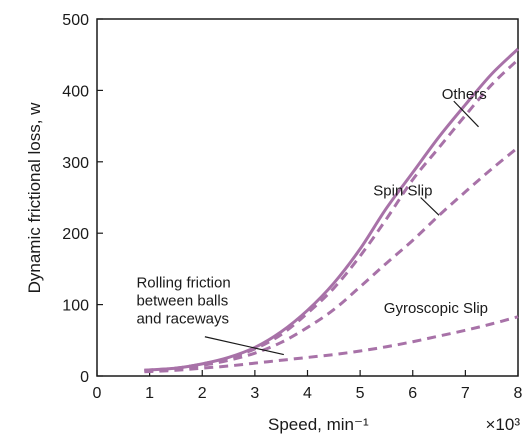 The height and width of the screenshot is (435, 522). Describe the element at coordinates (34, 198) in the screenshot. I see `y-axis-title: Dynamic frictional loss, w` at that location.